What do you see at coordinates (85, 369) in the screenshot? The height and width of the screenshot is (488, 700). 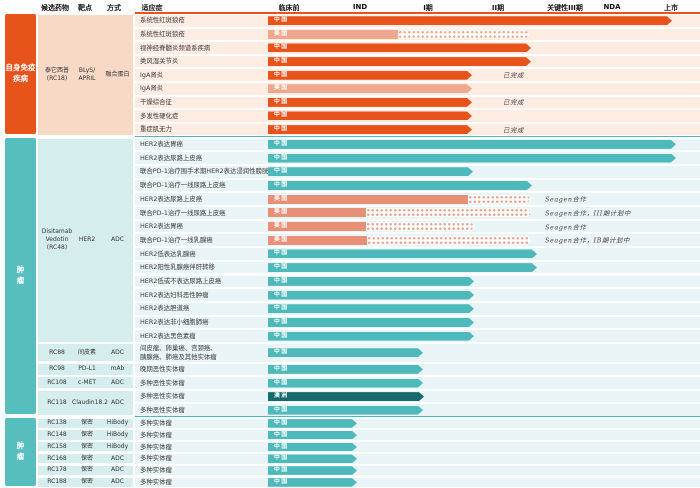 I see `drug-group-panel: RC98 PD-L1 mAb` at bounding box center [85, 369].